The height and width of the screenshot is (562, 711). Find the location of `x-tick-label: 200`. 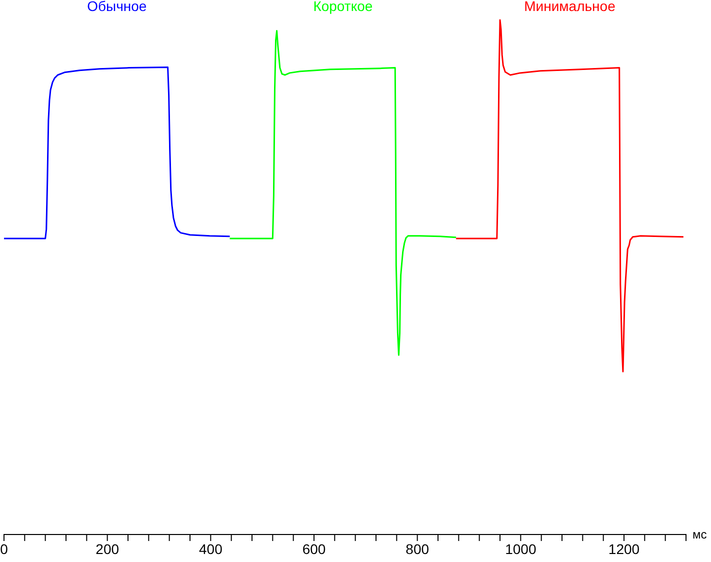

x-tick-label: 200 is located at coordinates (108, 549).